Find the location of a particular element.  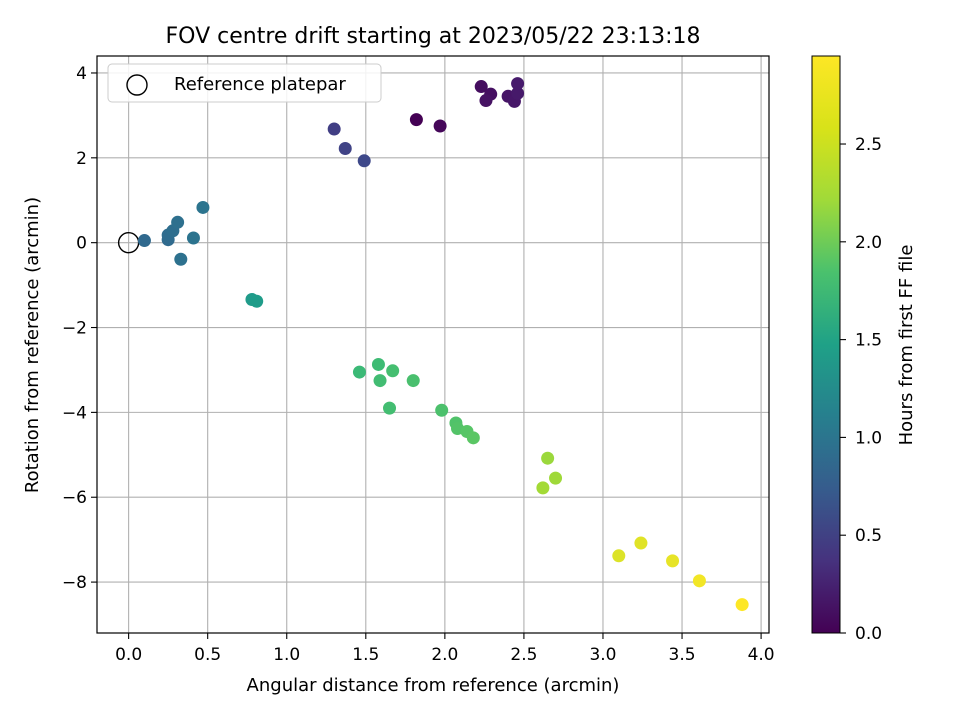

x-tick-label: 1.5 is located at coordinates (365, 655).